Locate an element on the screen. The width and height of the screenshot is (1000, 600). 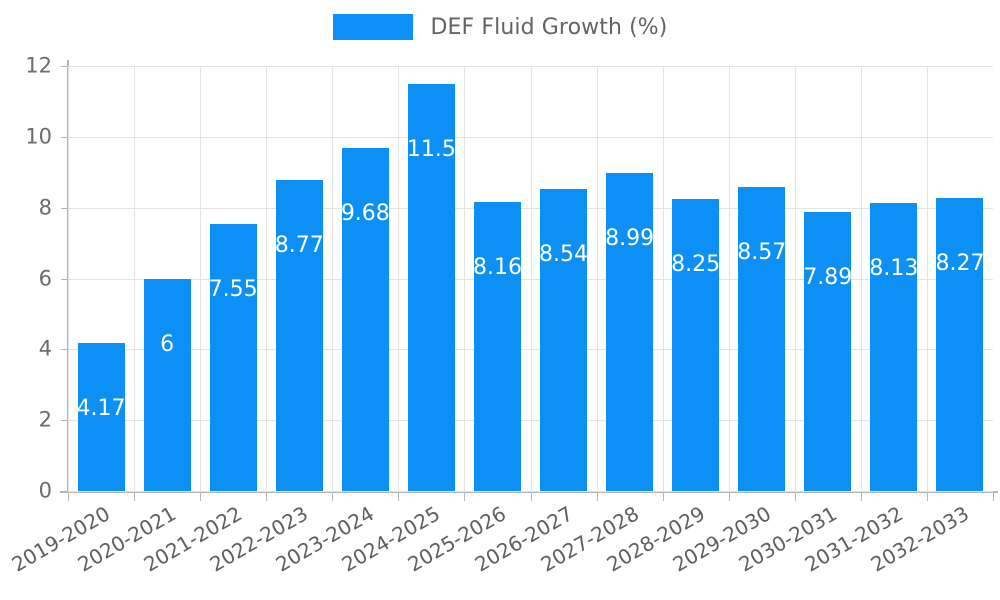
y-axis-tick-label: 6 is located at coordinates (45, 278).